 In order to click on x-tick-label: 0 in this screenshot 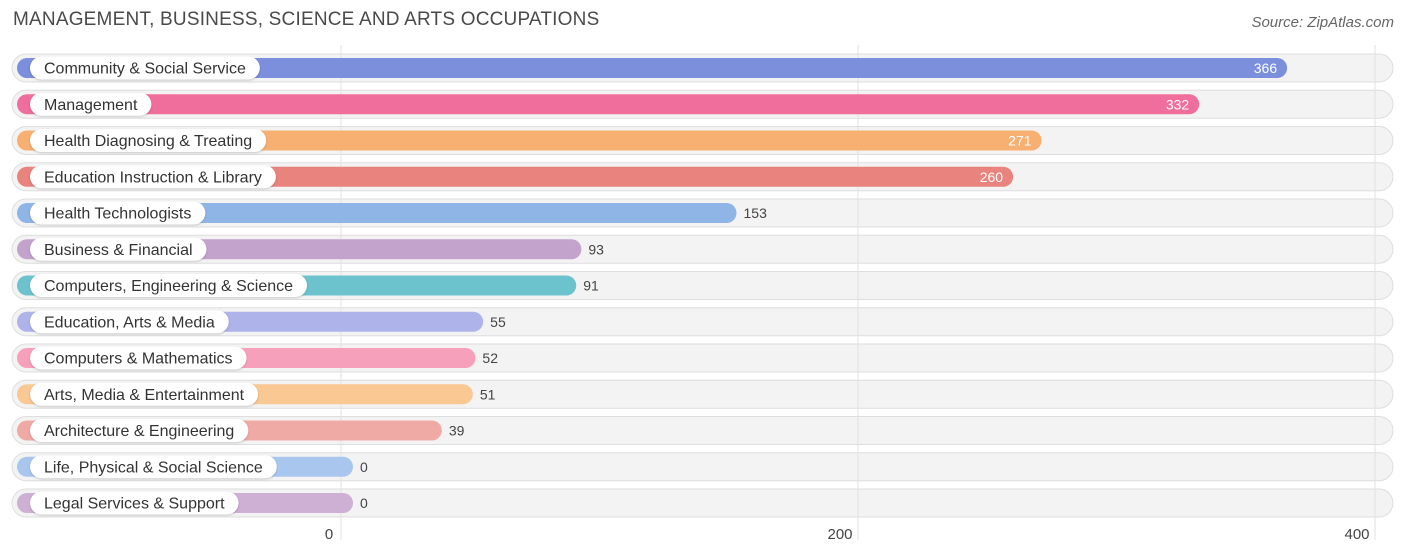, I will do `click(329, 534)`.